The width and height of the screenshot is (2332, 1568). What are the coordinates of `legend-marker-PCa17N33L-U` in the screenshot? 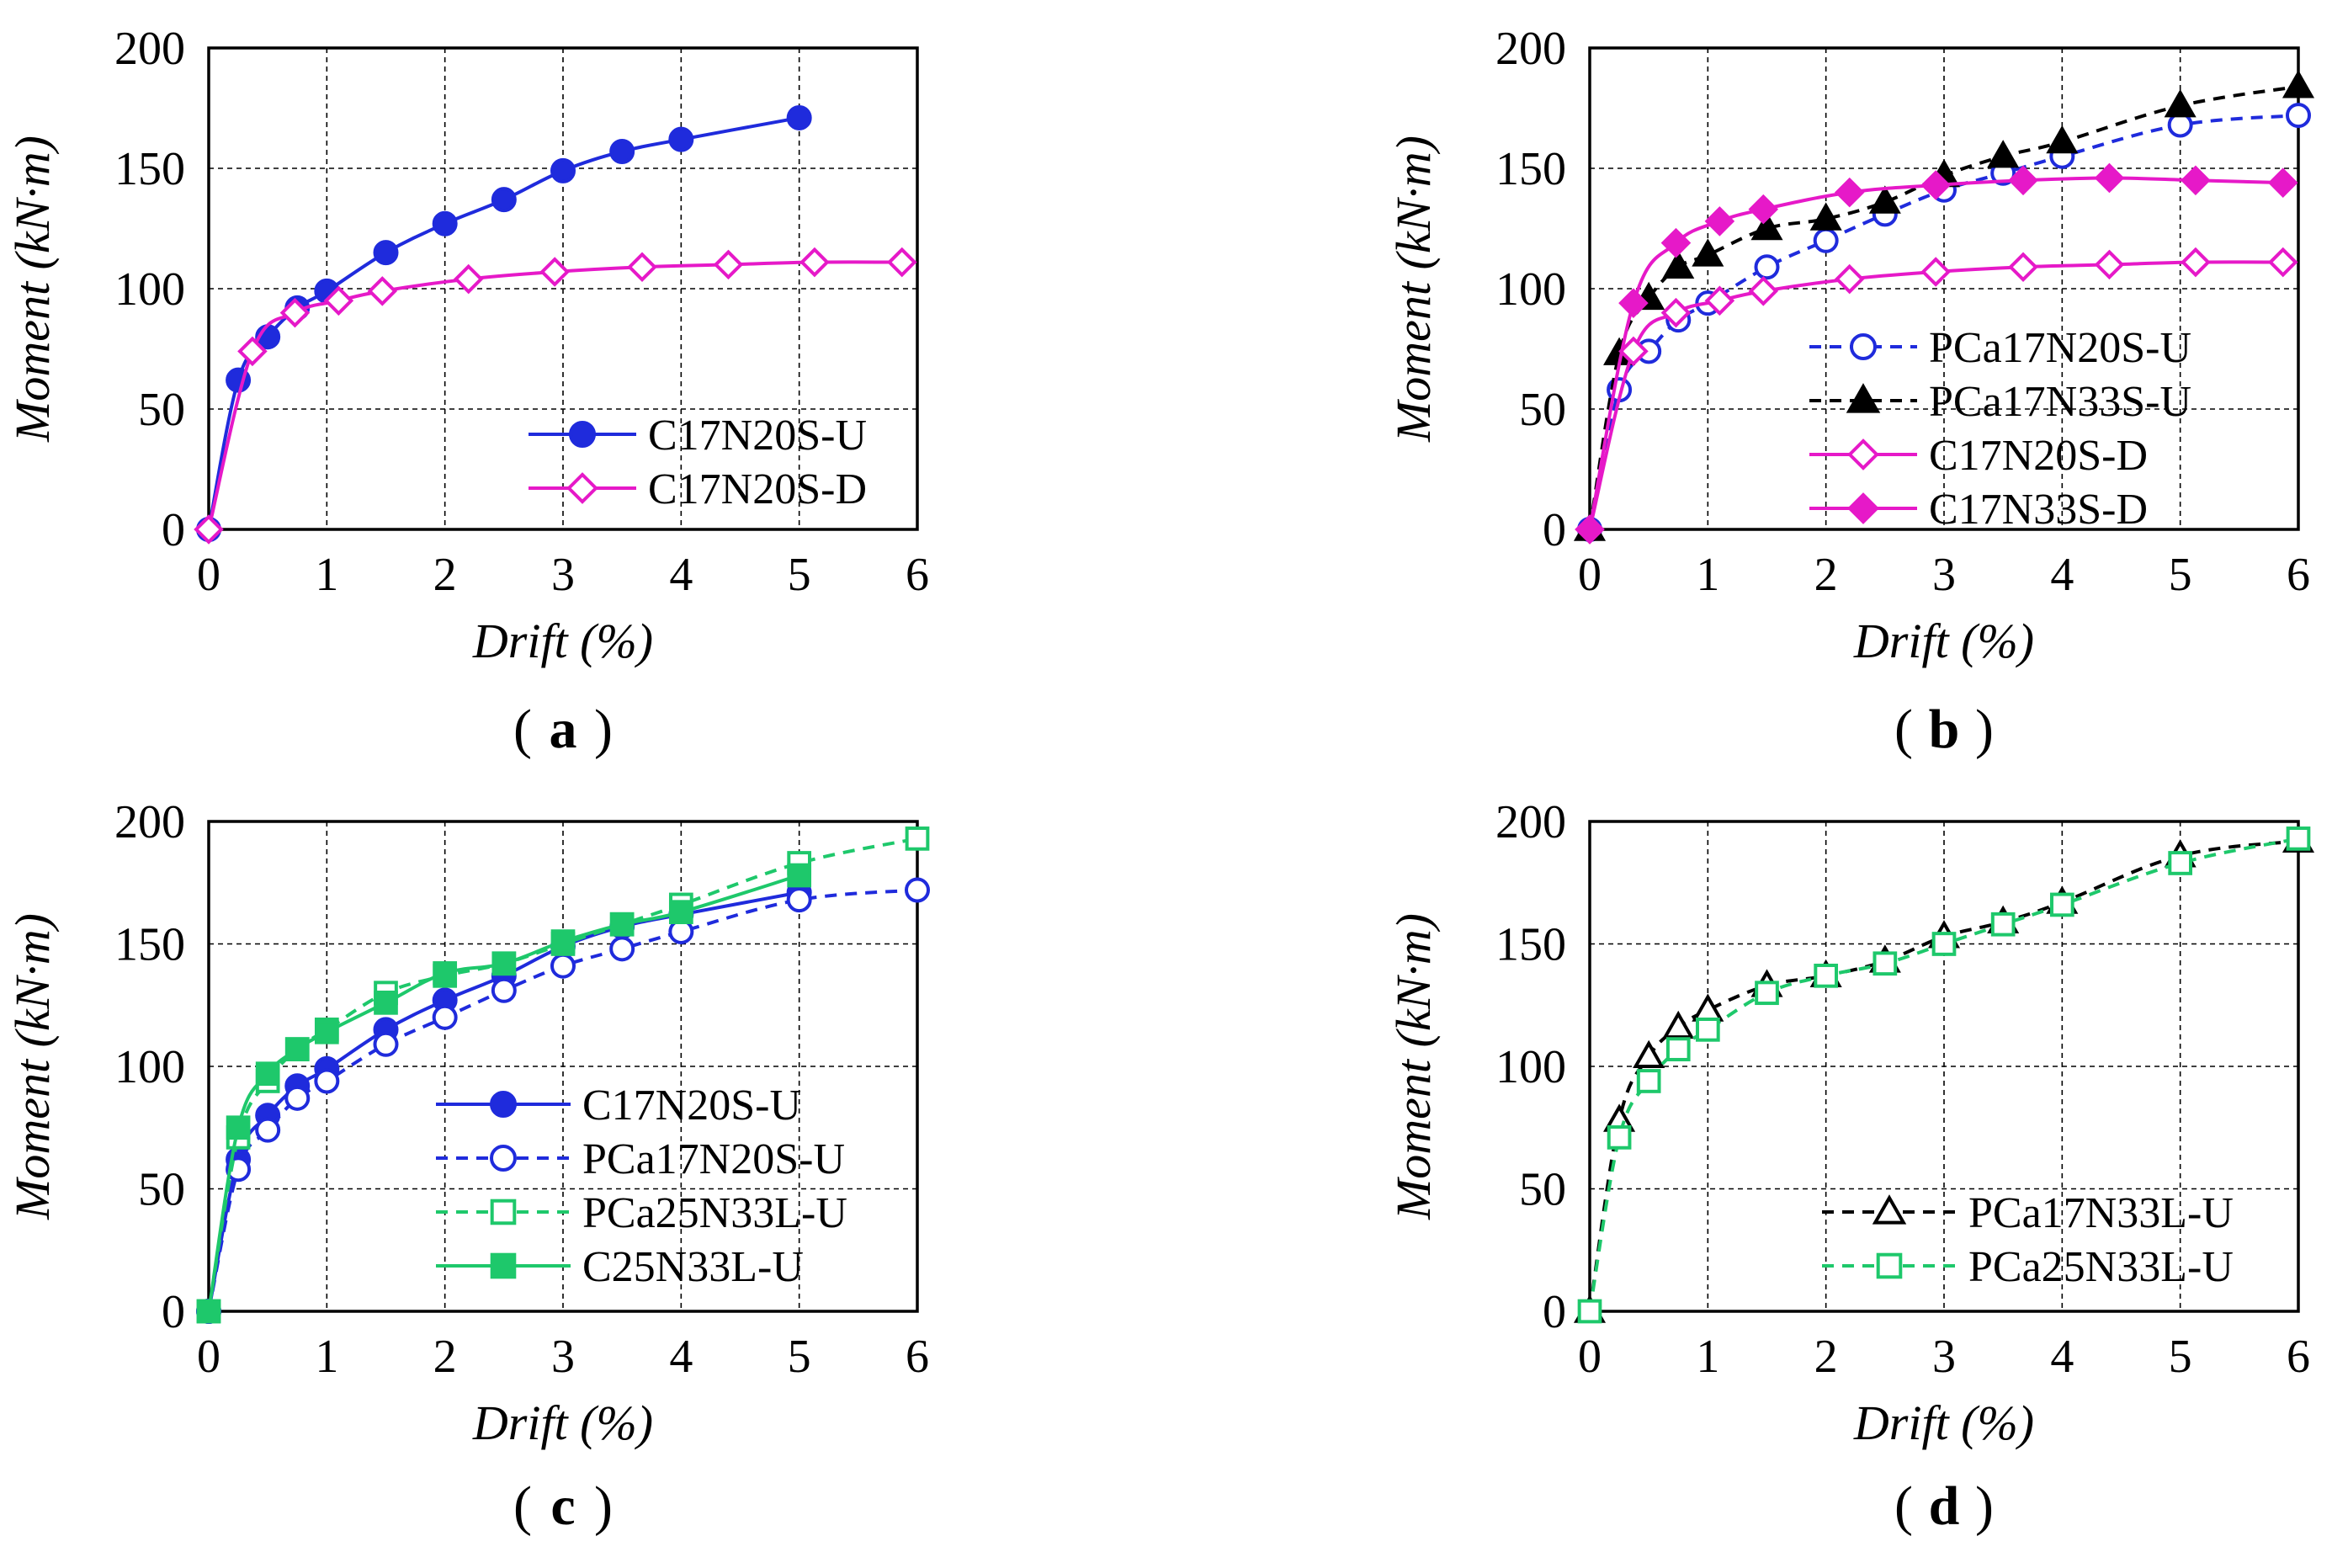 It's located at (1889, 1209).